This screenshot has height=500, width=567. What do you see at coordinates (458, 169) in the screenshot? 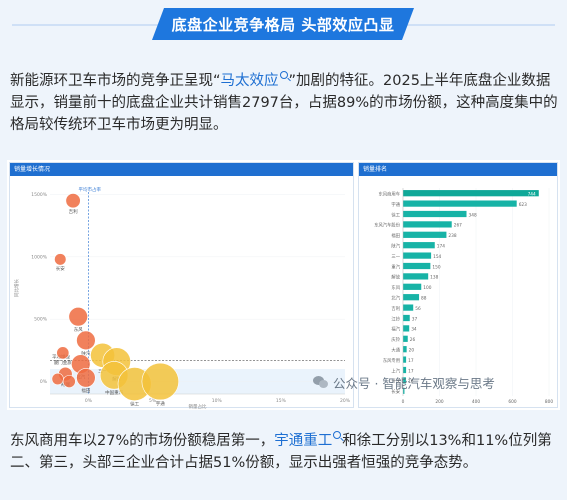
I see `bar-panel-title: 销量排名` at bounding box center [458, 169].